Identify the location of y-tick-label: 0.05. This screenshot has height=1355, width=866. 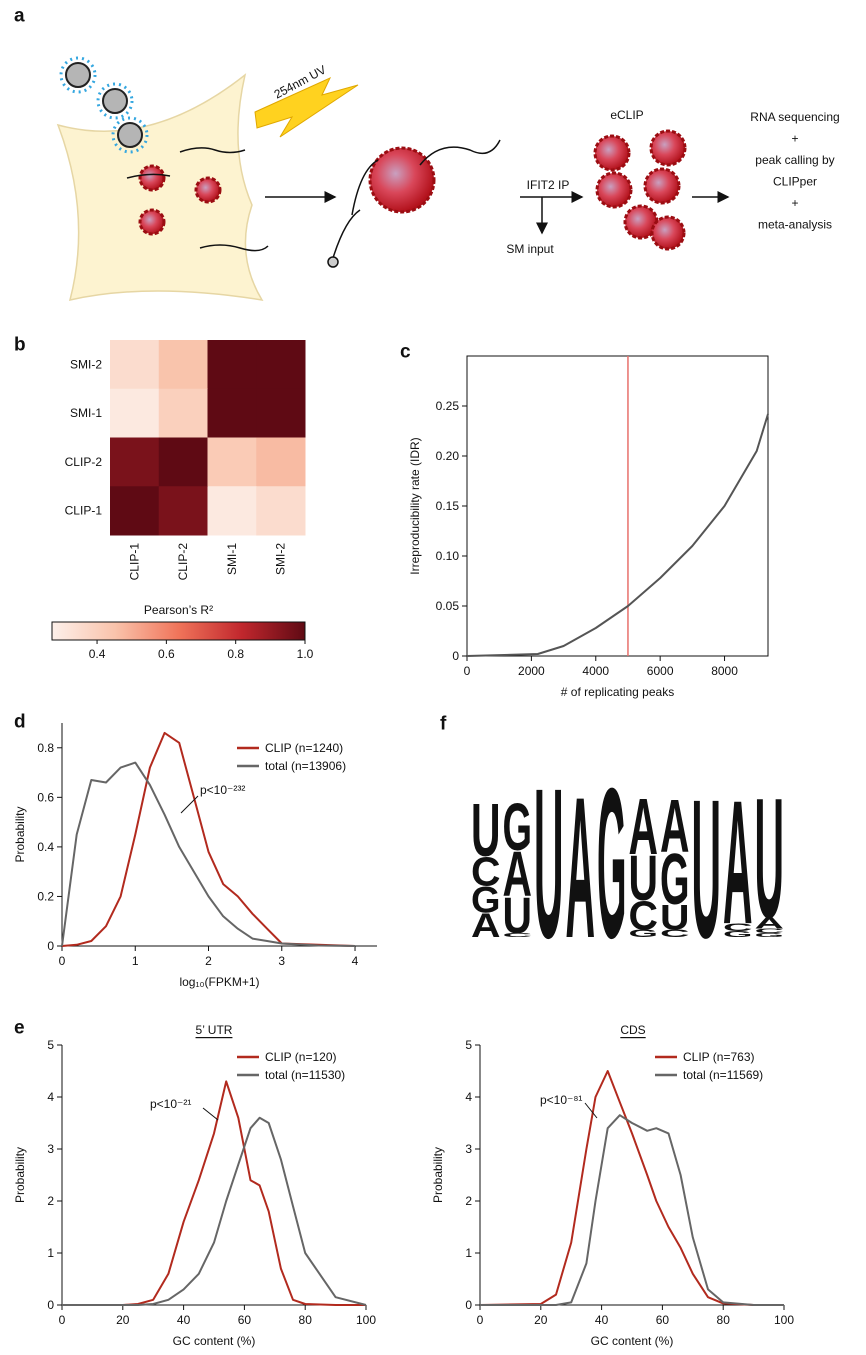
(448, 606).